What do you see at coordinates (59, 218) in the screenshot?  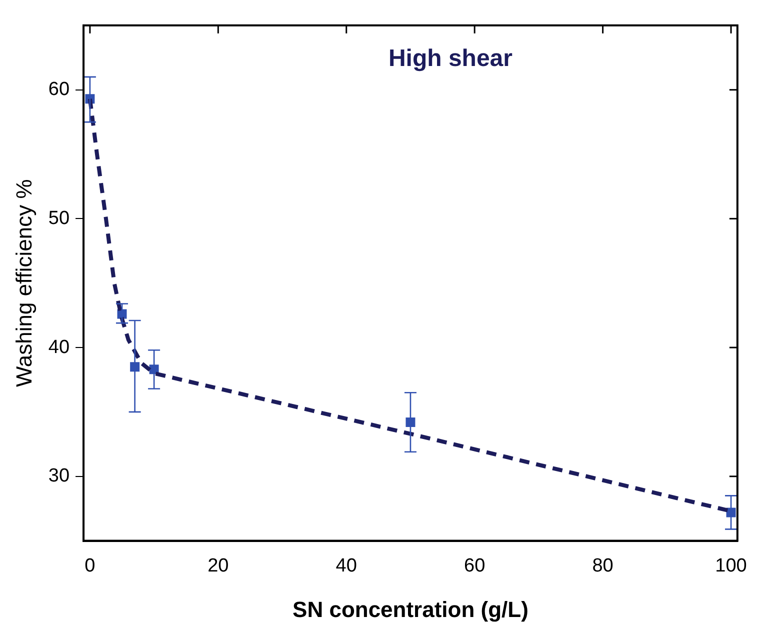 I see `y-tick-label: 50` at bounding box center [59, 218].